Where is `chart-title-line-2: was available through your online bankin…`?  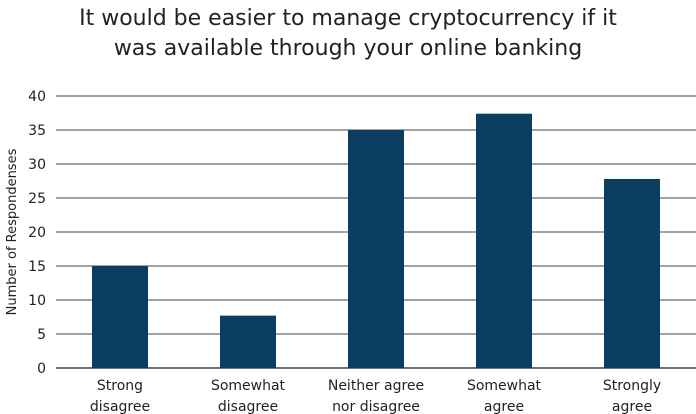
chart-title-line-2: was available through your online bankin… is located at coordinates (348, 48).